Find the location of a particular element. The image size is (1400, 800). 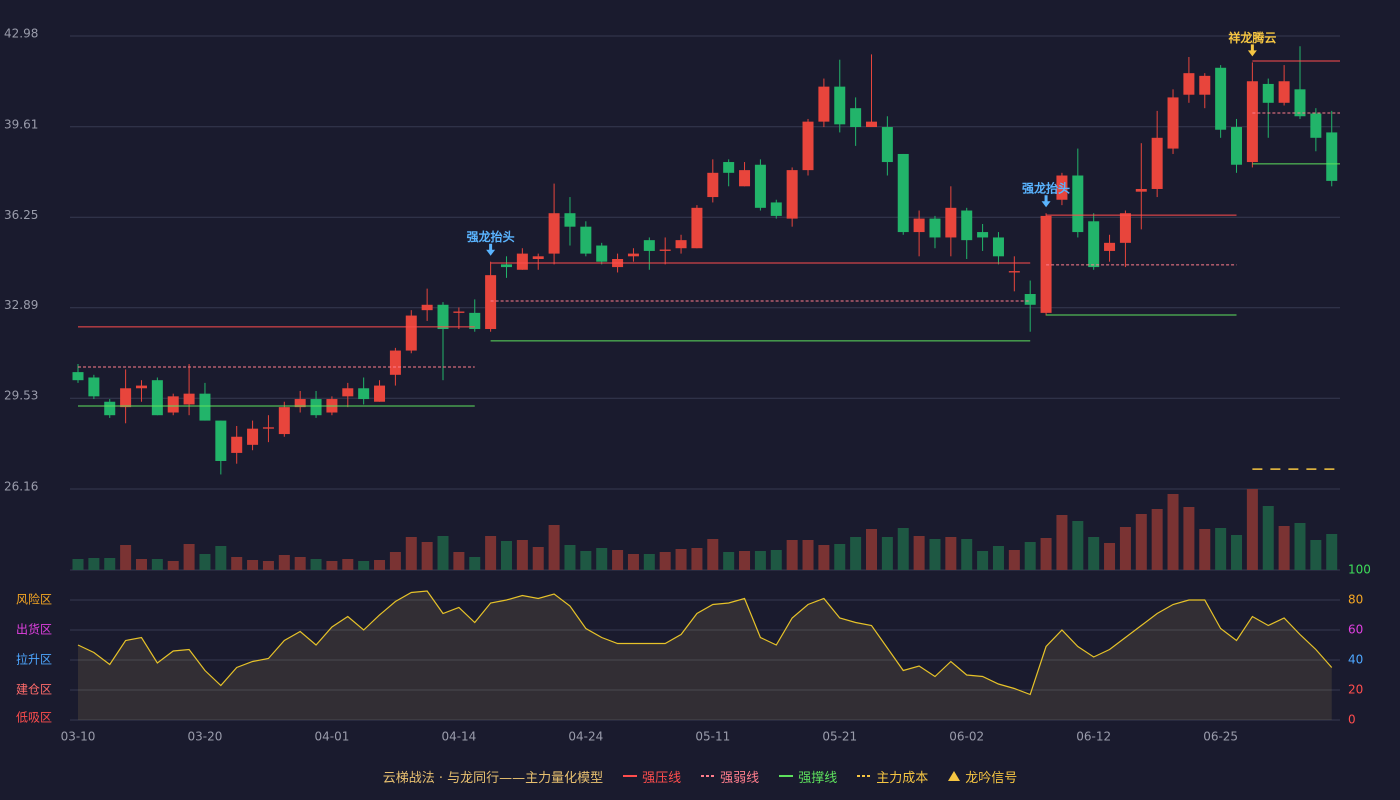

x-tick-label: 06-25 is located at coordinates (1220, 737).